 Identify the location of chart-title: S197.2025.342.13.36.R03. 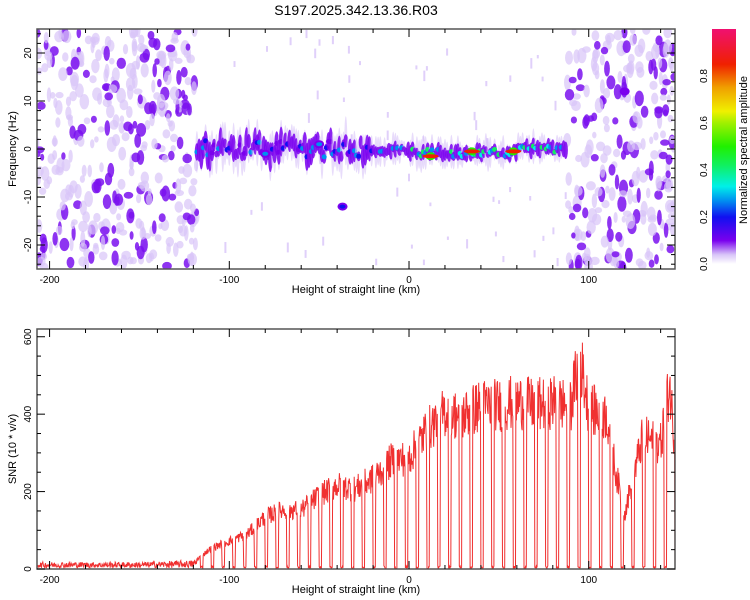
(356, 10).